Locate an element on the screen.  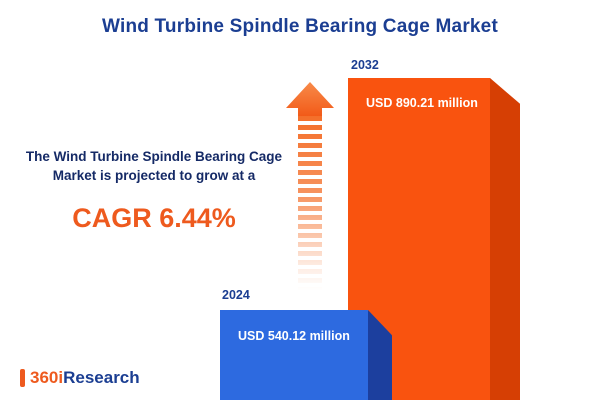
logo-suffix: Research is located at coordinates (101, 377).